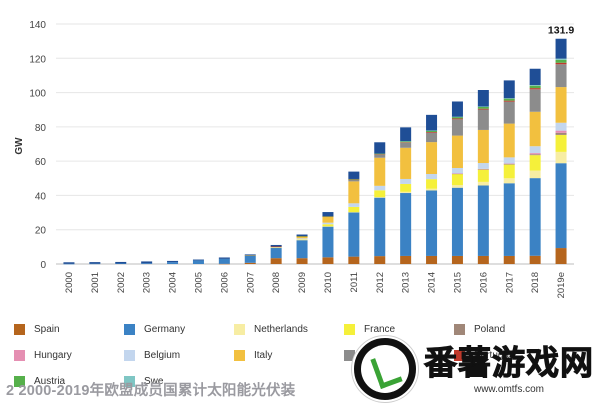 The image size is (600, 406). I want to click on y-tick-label: 20, so click(41, 231).